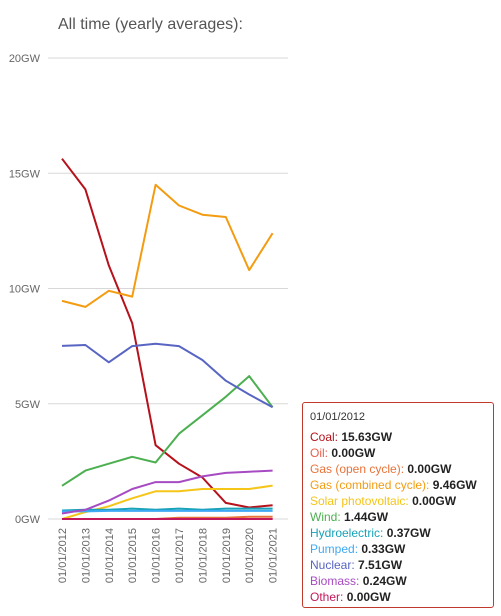  I want to click on tooltip-series-label: Solar photovoltaic:, so click(359, 501).